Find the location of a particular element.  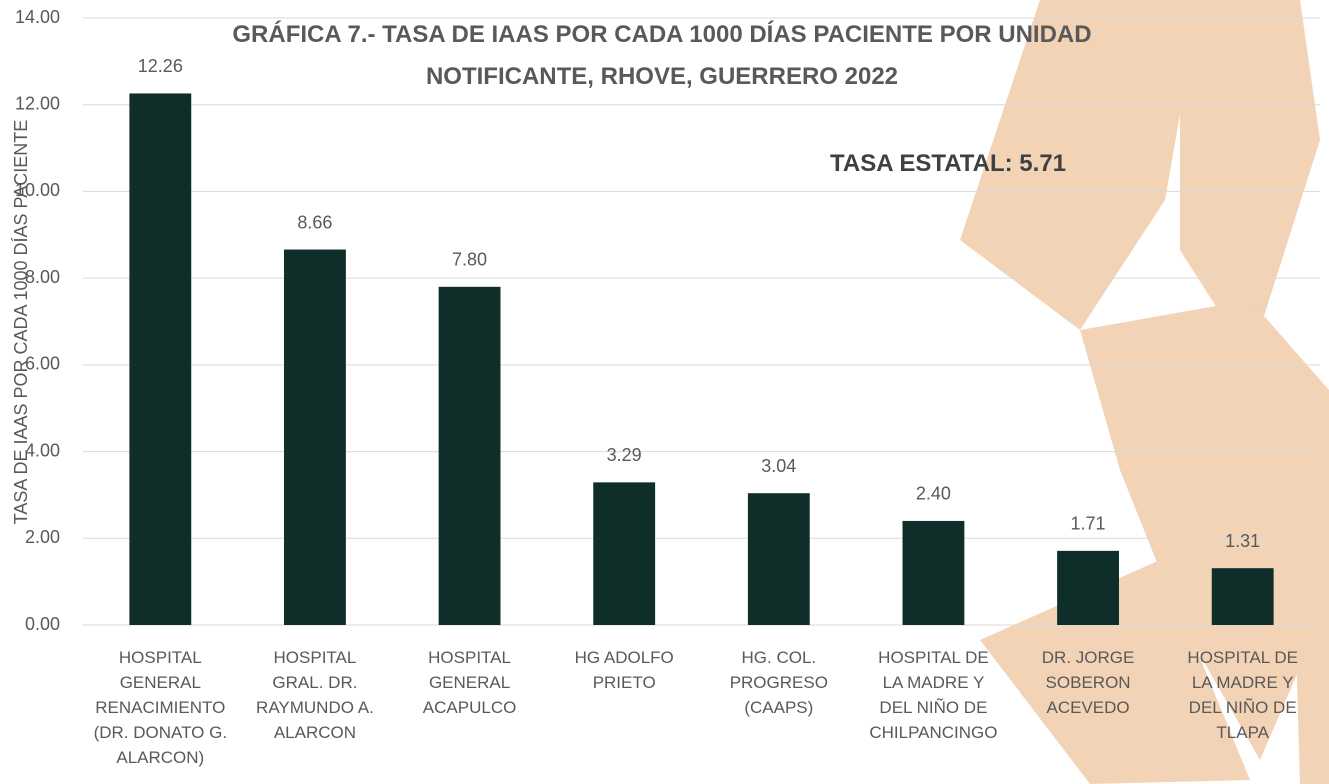

x-tick-label: DR. JORGE SOBERON ACEVEDO is located at coordinates (1088, 682).